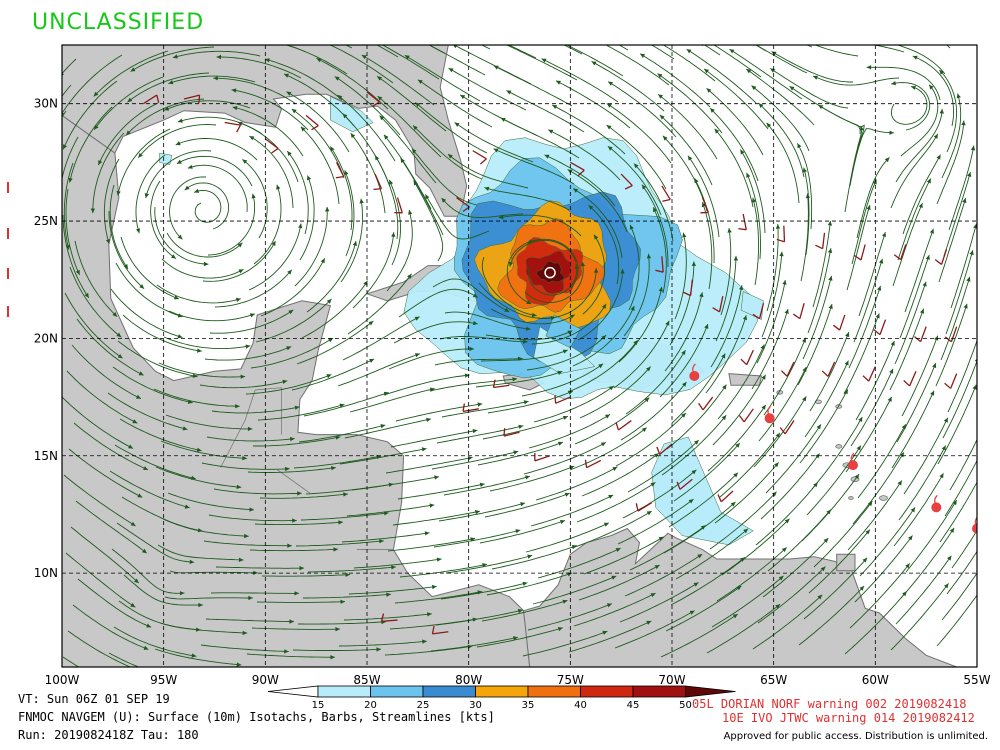  Describe the element at coordinates (694, 375) in the screenshot. I see `storm-position-marker` at that location.